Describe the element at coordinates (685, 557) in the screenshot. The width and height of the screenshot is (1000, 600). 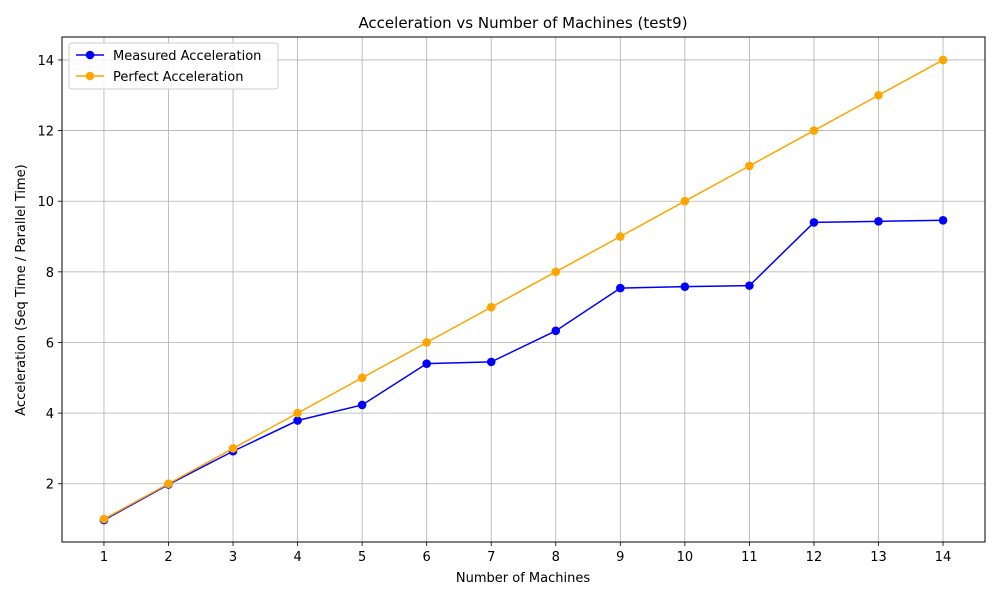
I see `x-tick-label: 10` at that location.